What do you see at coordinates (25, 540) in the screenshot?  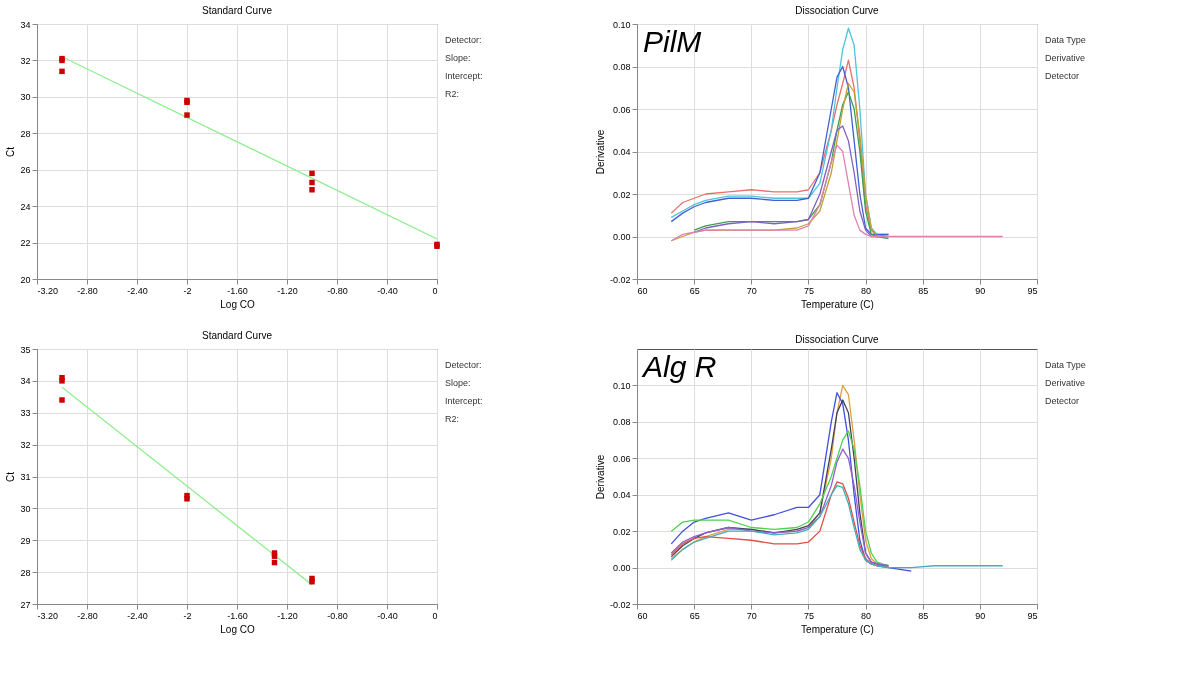 I see `y-tick-label: 29` at bounding box center [25, 540].